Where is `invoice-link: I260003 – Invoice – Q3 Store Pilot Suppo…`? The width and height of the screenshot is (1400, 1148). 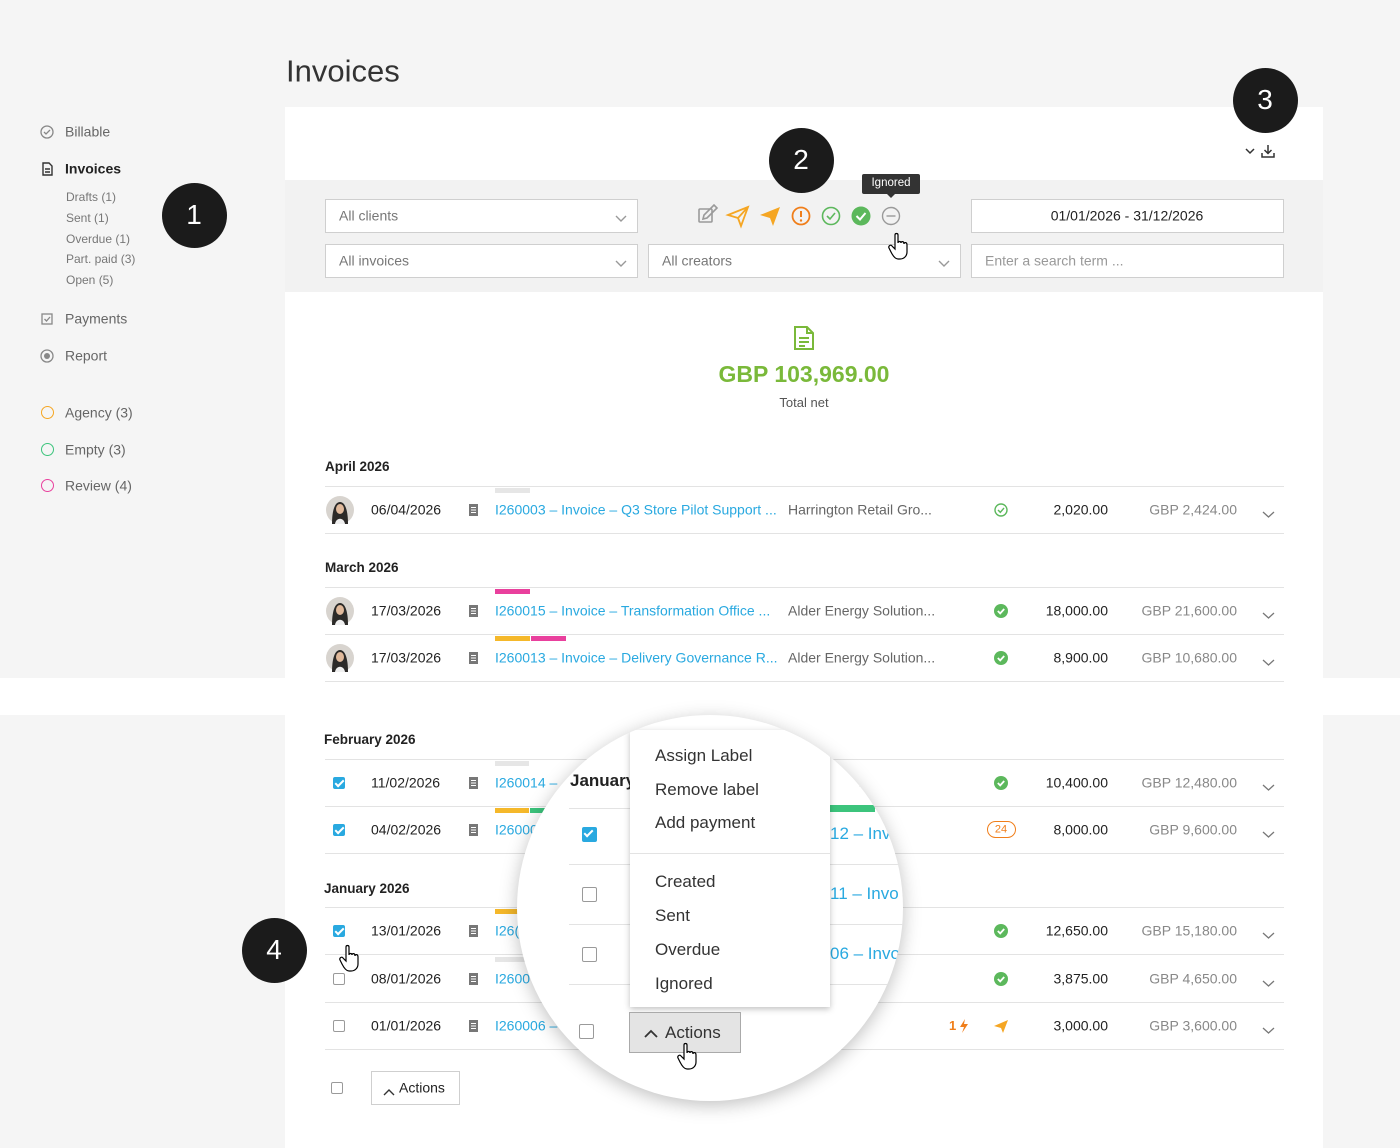
invoice-link: I260003 – Invoice – Q3 Store Pilot Suppo… is located at coordinates (636, 509).